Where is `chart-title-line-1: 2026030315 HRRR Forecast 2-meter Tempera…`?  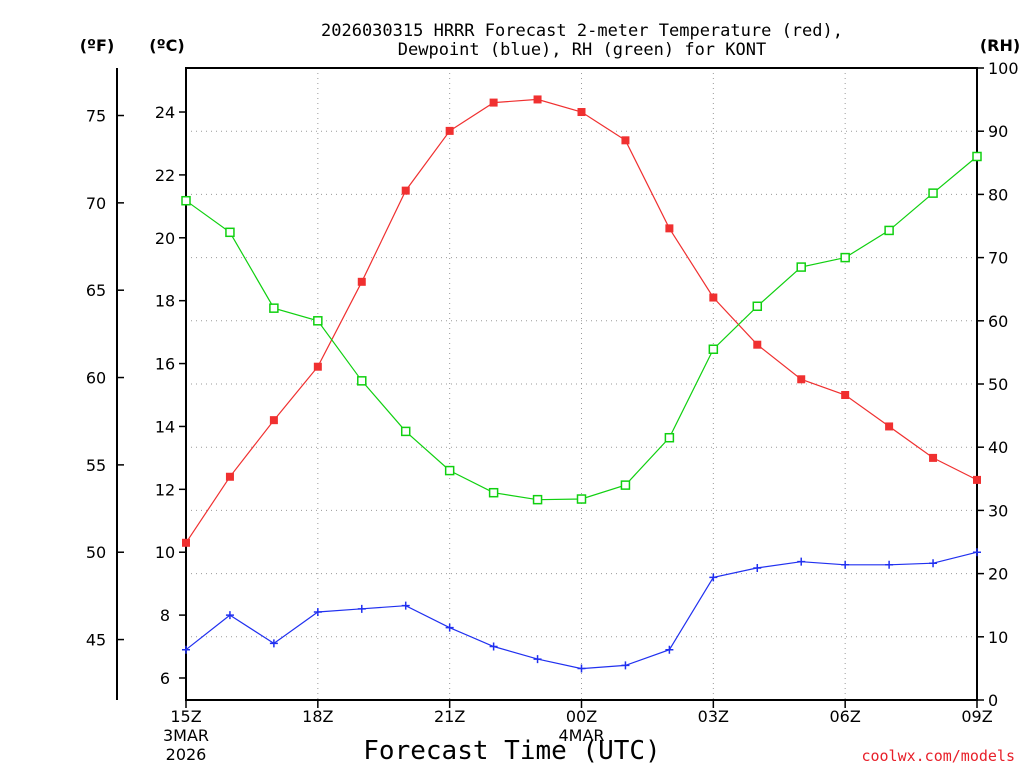
chart-title-line-1: 2026030315 HRRR Forecast 2-meter Tempera… is located at coordinates (582, 31).